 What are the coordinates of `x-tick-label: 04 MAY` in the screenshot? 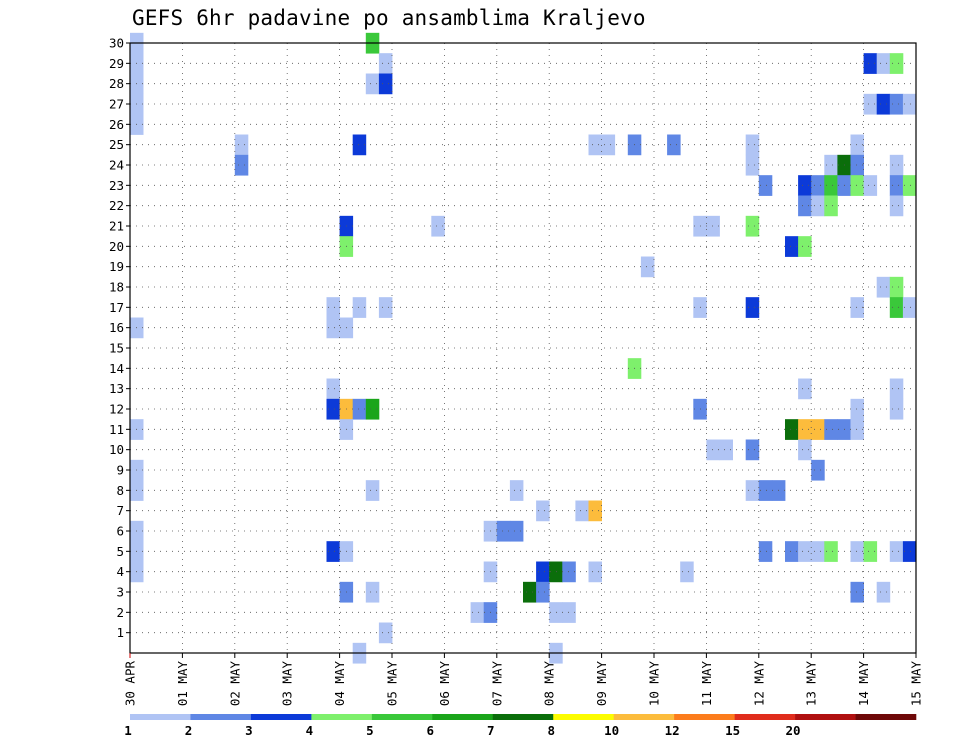 It's located at (339, 684).